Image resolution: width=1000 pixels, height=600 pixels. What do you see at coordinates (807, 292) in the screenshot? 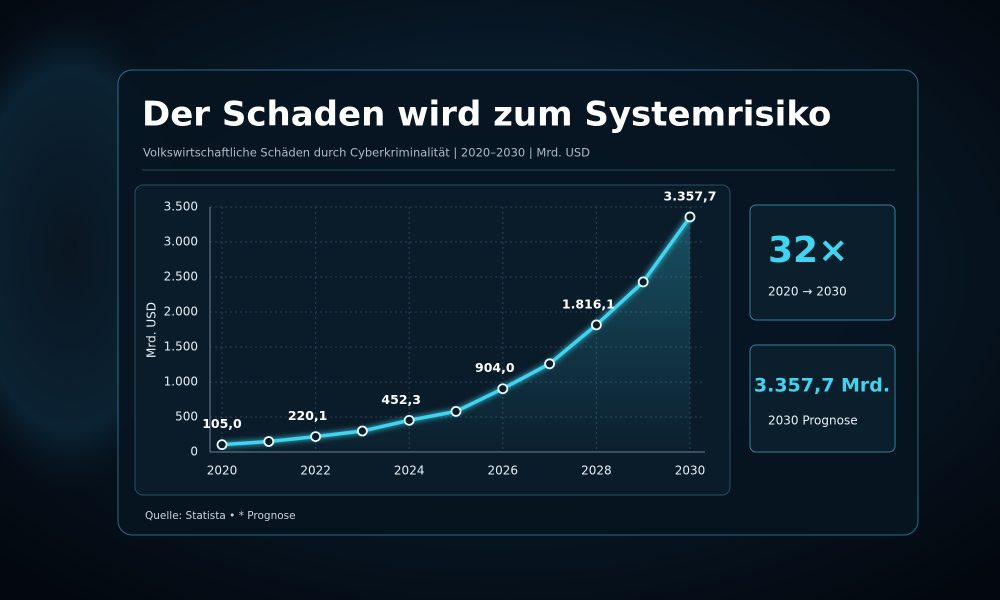
I see `stat-label: 2020 → 2030` at bounding box center [807, 292].